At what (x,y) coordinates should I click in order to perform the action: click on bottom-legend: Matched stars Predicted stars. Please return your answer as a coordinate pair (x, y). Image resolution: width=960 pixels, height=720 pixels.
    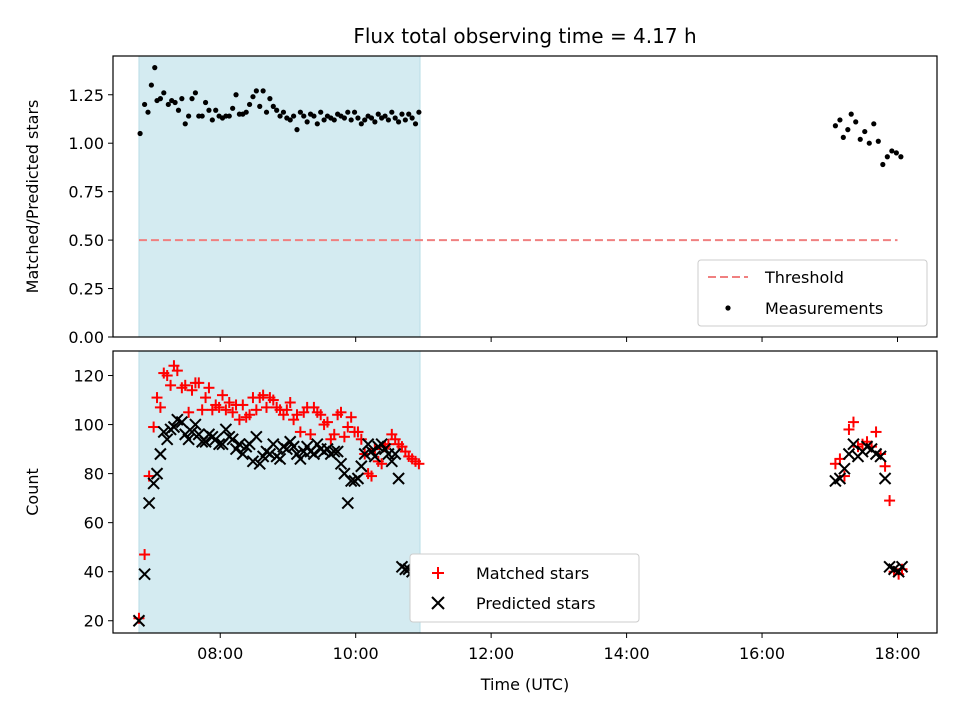
    Looking at the image, I should click on (524, 588).